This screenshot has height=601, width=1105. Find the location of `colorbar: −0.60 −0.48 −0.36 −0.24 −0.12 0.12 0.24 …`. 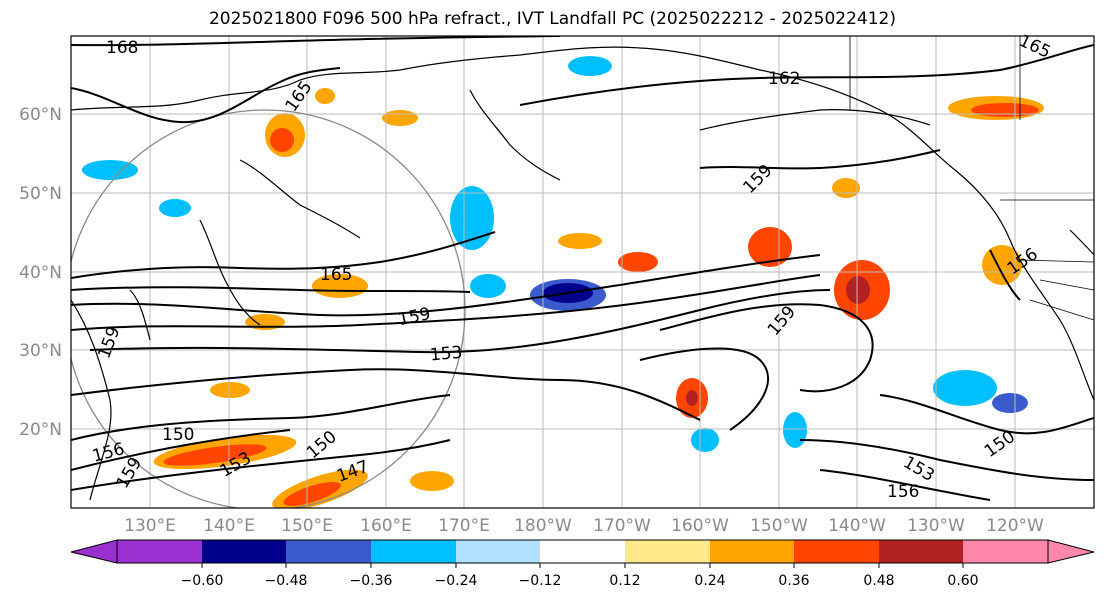

colorbar: −0.60 −0.48 −0.36 −0.24 −0.12 0.12 0.24 … is located at coordinates (582, 564).